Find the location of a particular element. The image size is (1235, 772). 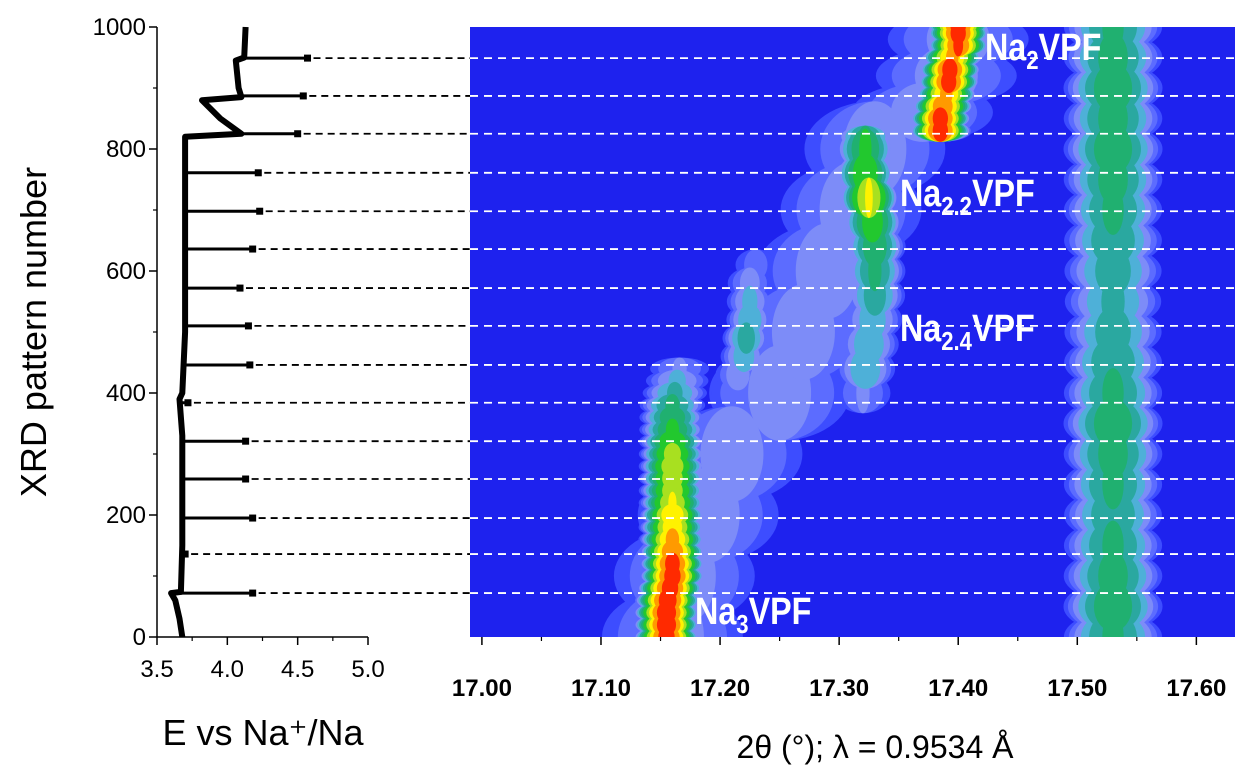

x-tick-label: 3.5 is located at coordinates (156, 669).